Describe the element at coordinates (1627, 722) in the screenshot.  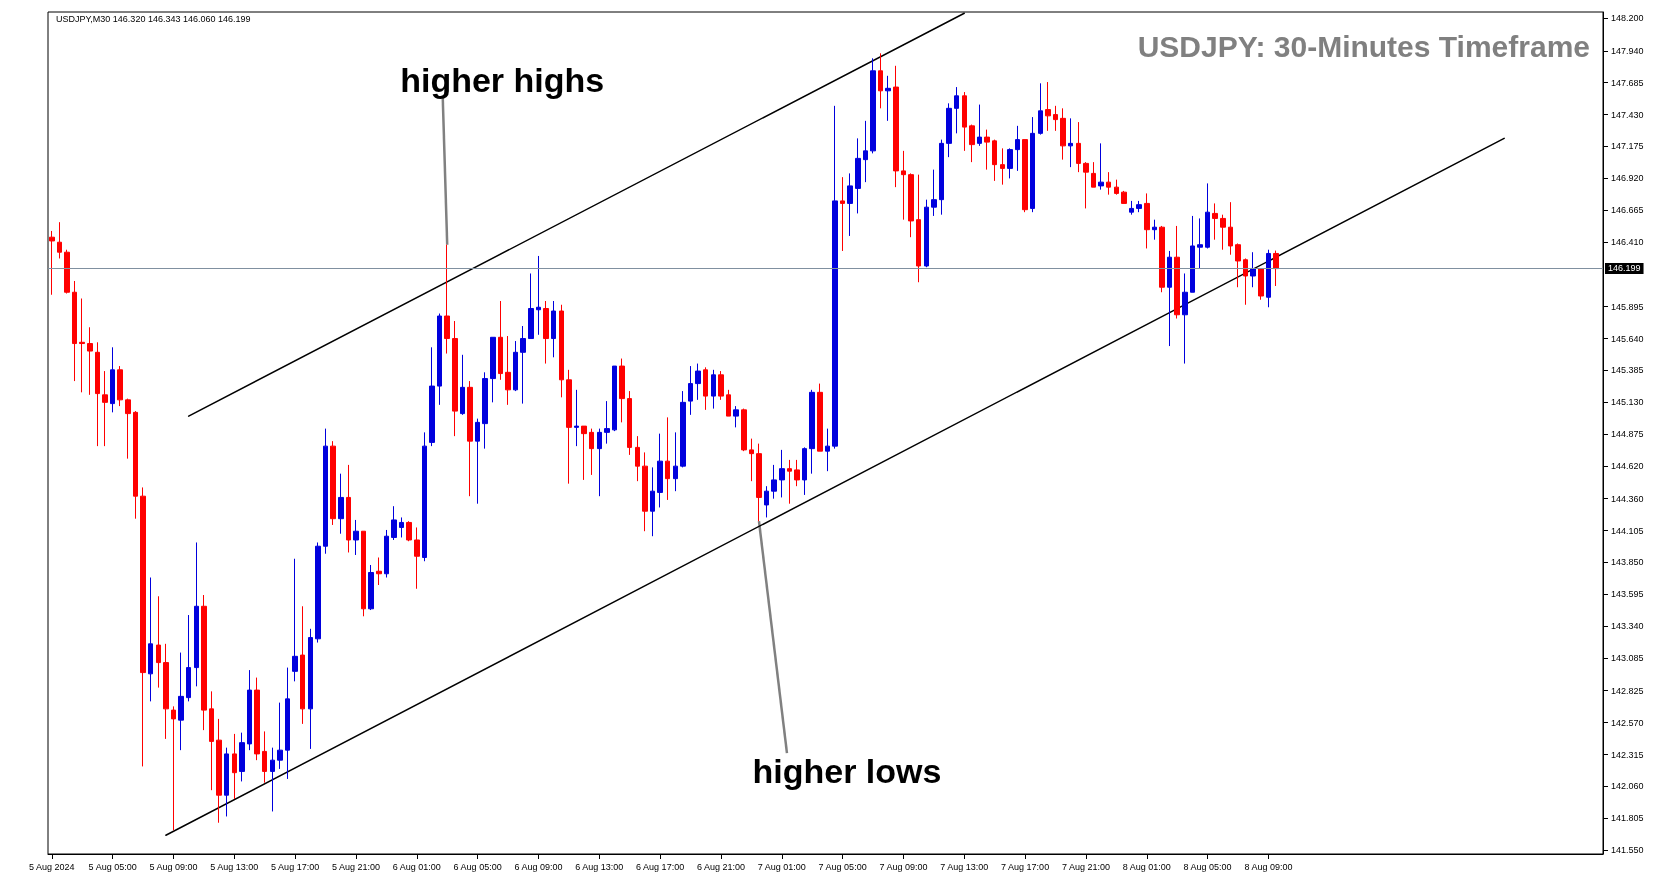
I see `y-tick-label: 142.570` at that location.